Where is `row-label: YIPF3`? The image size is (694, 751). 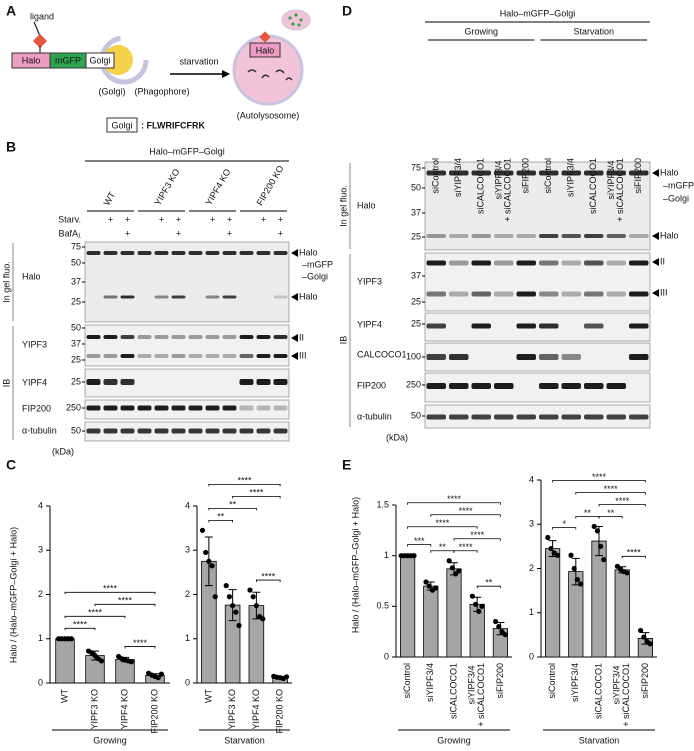 row-label: YIPF3 is located at coordinates (34, 344).